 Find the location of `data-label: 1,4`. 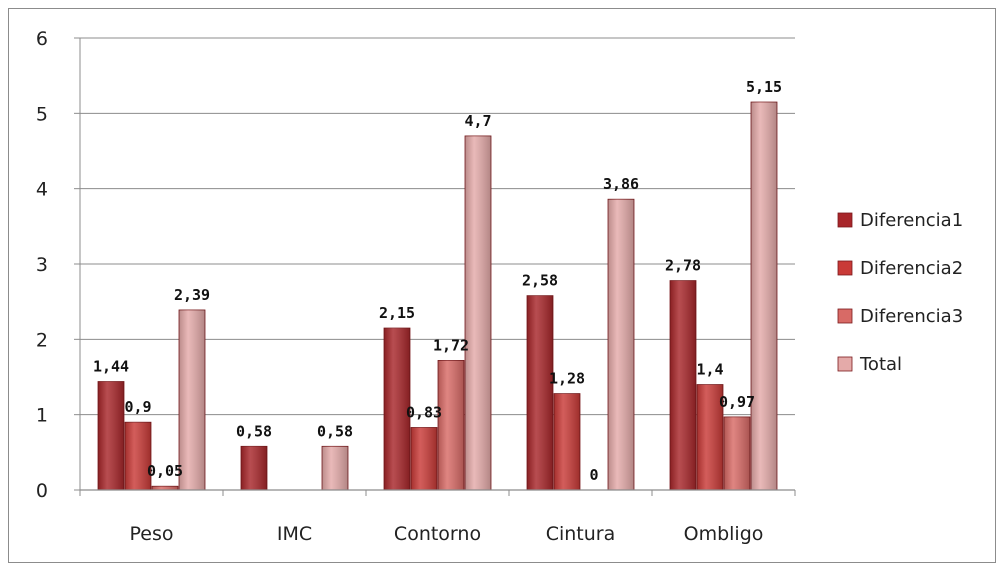

data-label: 1,4 is located at coordinates (709, 370).